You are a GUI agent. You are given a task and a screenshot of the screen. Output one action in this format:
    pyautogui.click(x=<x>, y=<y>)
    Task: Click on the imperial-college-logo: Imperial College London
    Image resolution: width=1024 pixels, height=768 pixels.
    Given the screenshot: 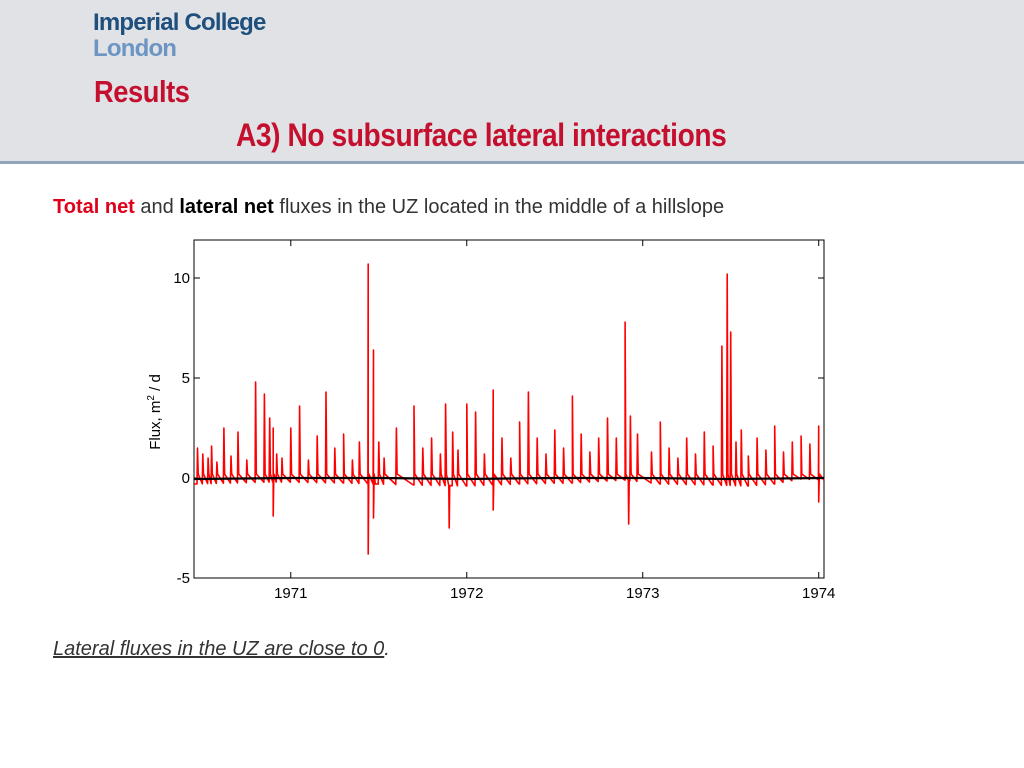 What is the action you would take?
    pyautogui.click(x=179, y=36)
    